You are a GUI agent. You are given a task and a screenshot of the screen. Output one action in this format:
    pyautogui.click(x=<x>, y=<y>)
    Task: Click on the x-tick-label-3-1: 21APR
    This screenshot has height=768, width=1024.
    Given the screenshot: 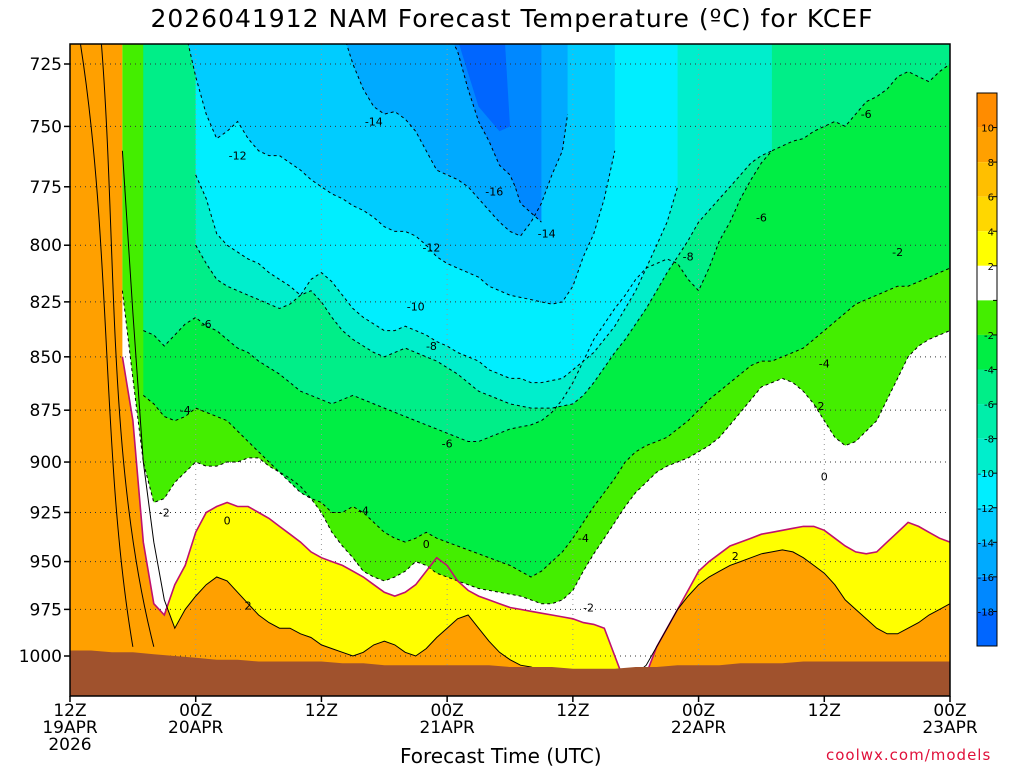 What is the action you would take?
    pyautogui.click(x=447, y=728)
    